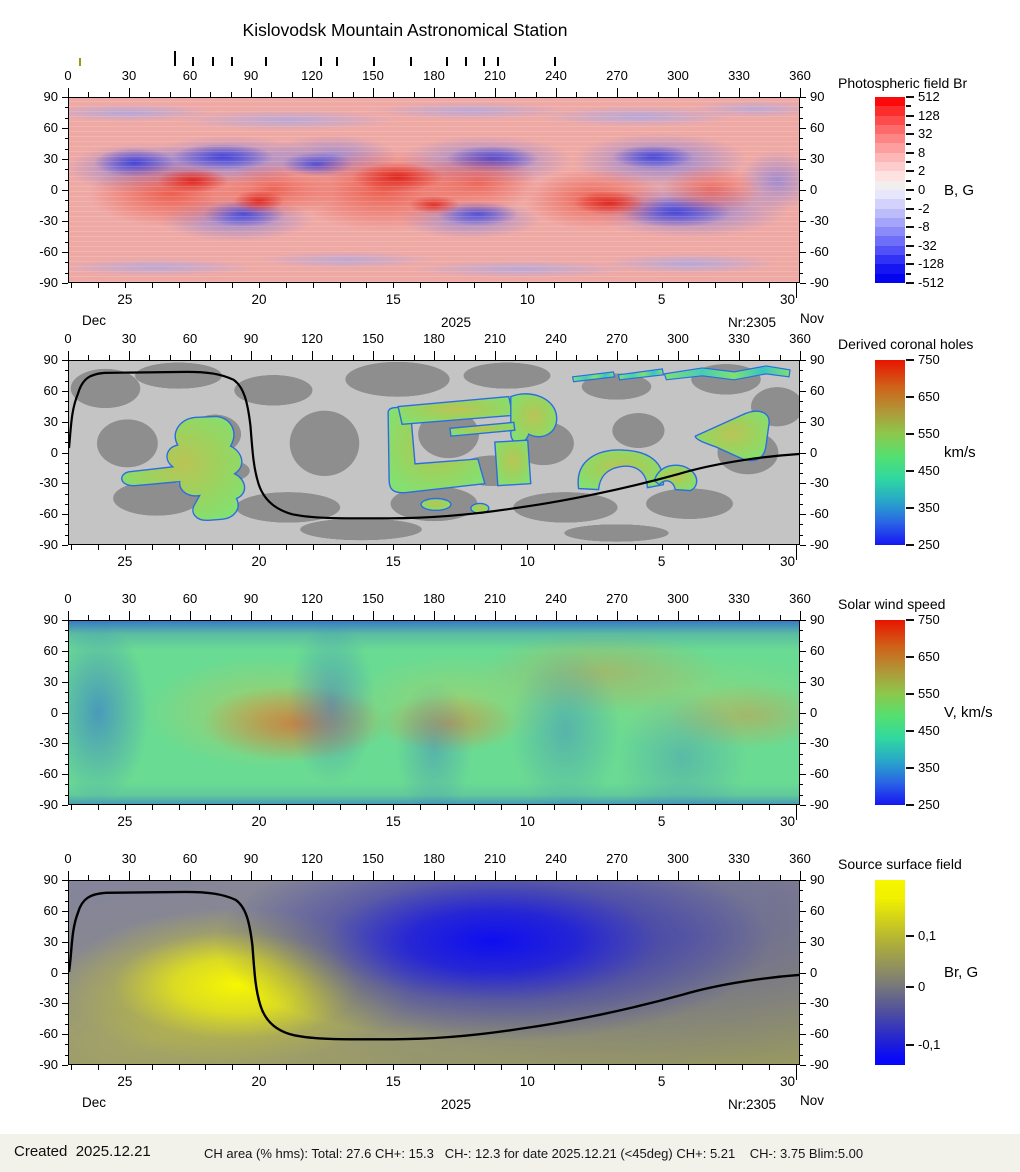 Image resolution: width=1020 pixels, height=1172 pixels. What do you see at coordinates (125, 1081) in the screenshot?
I see `day-label: 25` at bounding box center [125, 1081].